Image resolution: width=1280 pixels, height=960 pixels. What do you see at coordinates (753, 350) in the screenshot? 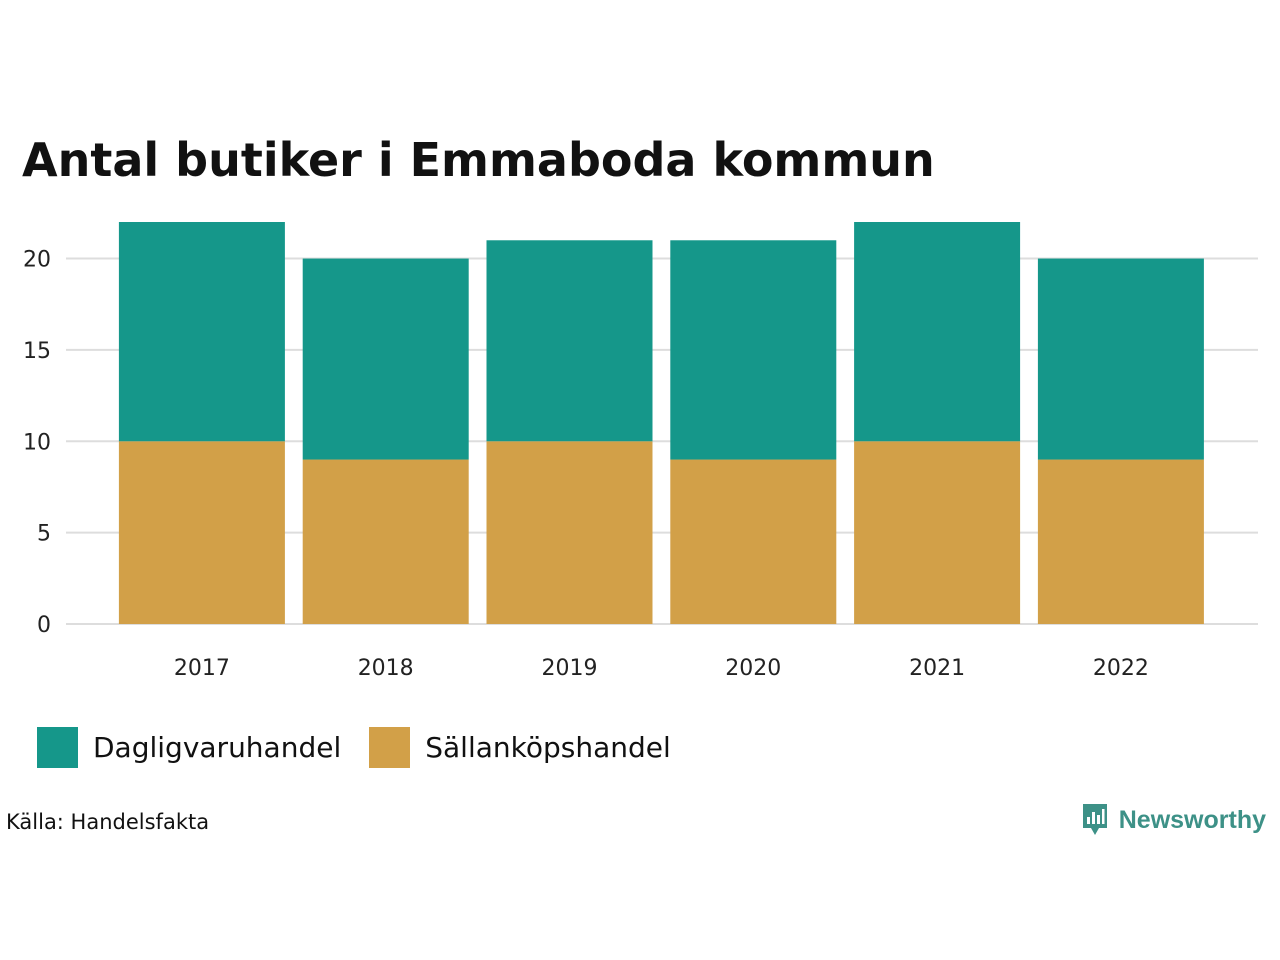
I see `bar-dagligvaruhandel-2020` at bounding box center [753, 350].